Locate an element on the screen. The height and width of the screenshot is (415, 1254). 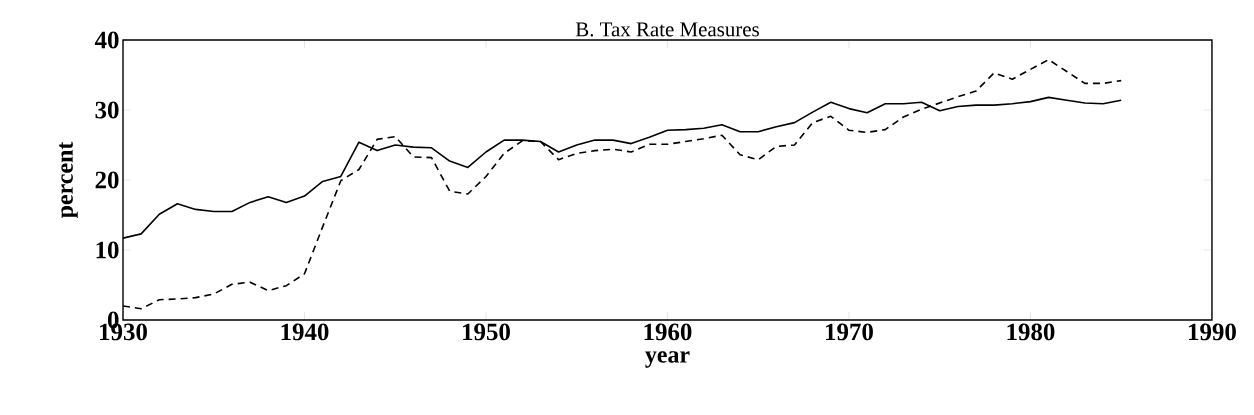
x-tick-label: 1980 is located at coordinates (1031, 332).